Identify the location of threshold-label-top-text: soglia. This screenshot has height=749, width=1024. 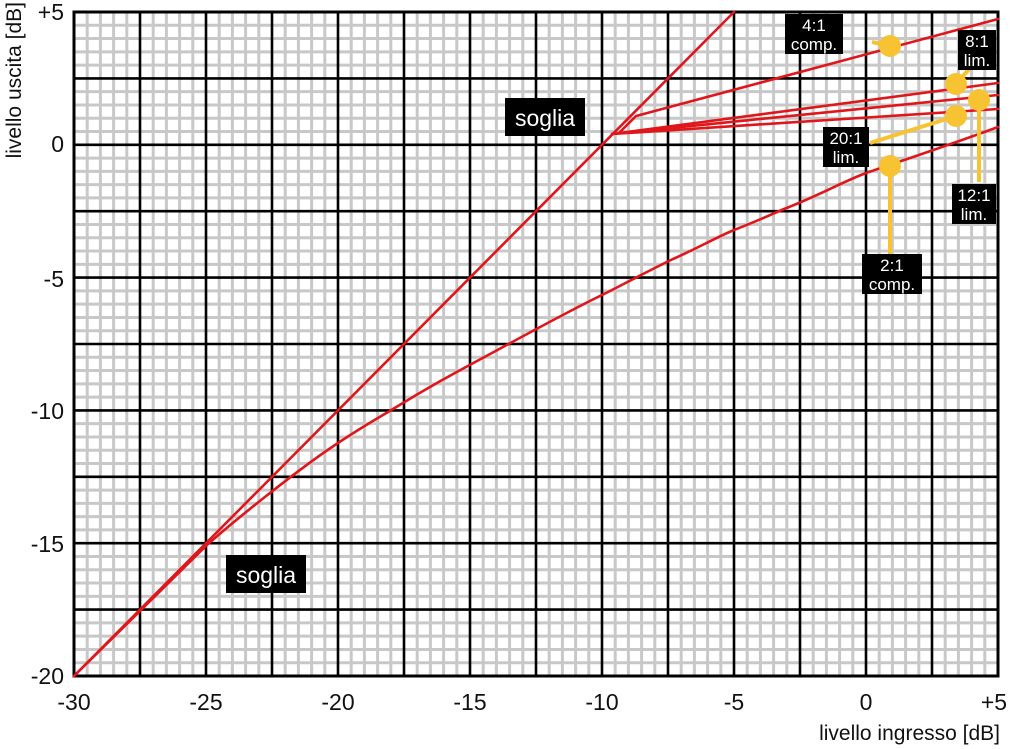
(545, 118).